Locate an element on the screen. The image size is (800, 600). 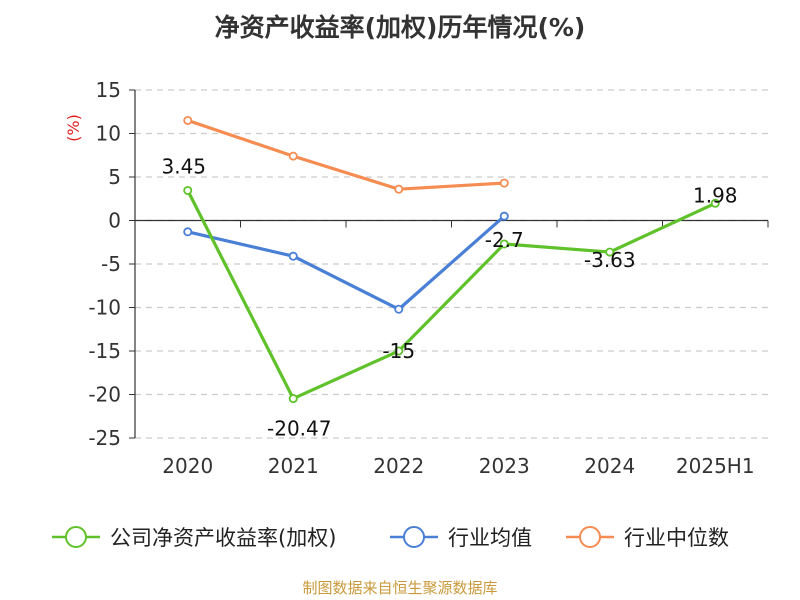
y-tick-label: -20 is located at coordinates (104, 395).